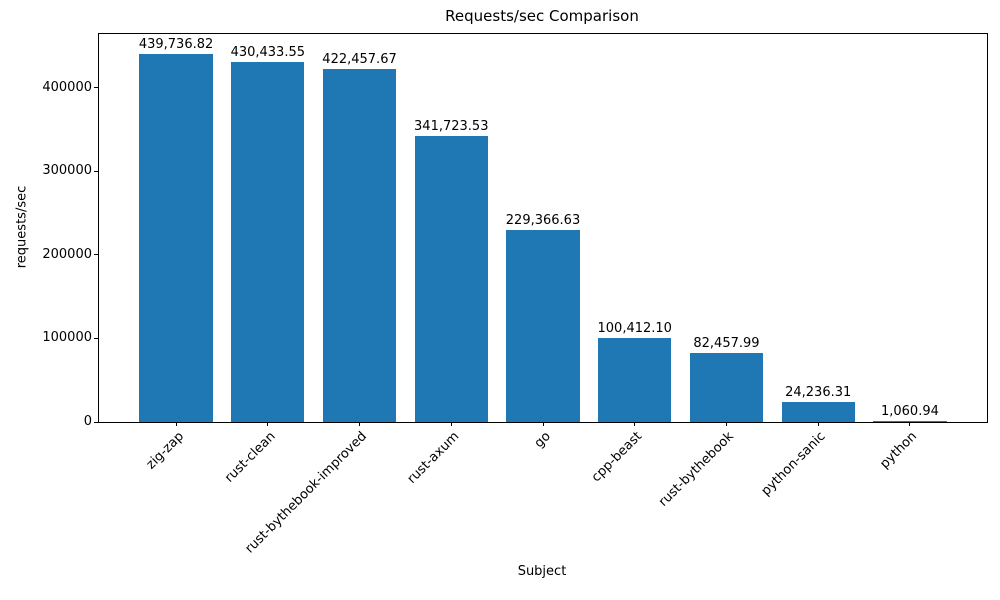  What do you see at coordinates (67, 254) in the screenshot?
I see `y-tick-label: 200000` at bounding box center [67, 254].